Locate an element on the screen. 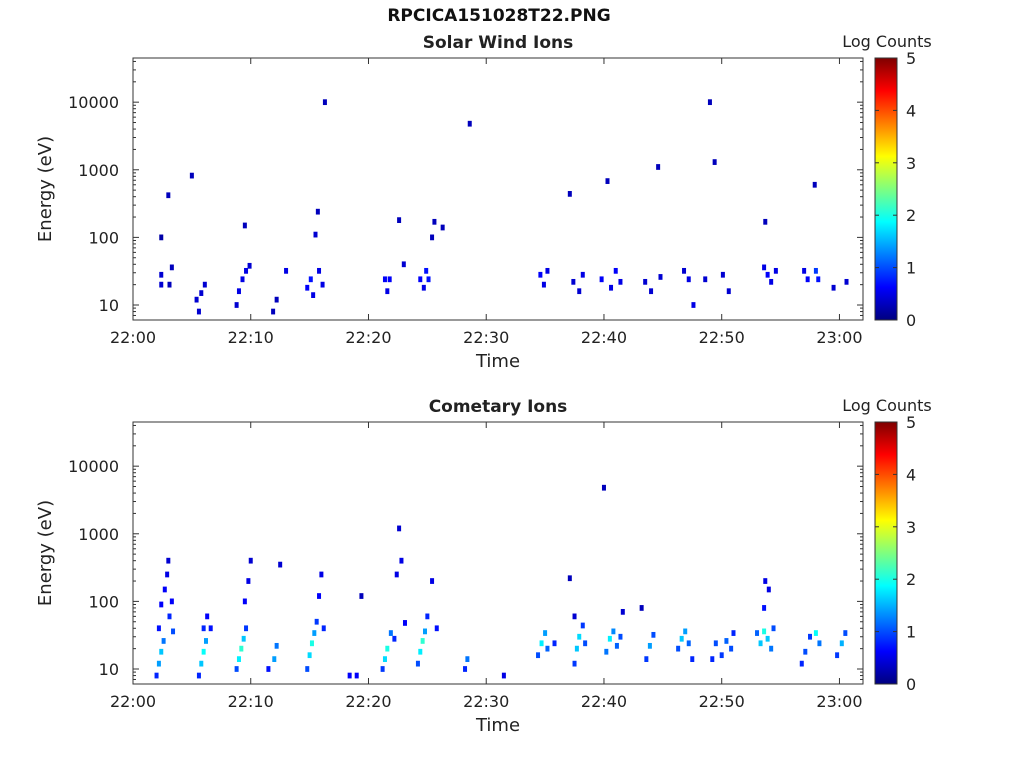 The width and height of the screenshot is (1024, 768). x-tick-label: 22:30 is located at coordinates (486, 701).